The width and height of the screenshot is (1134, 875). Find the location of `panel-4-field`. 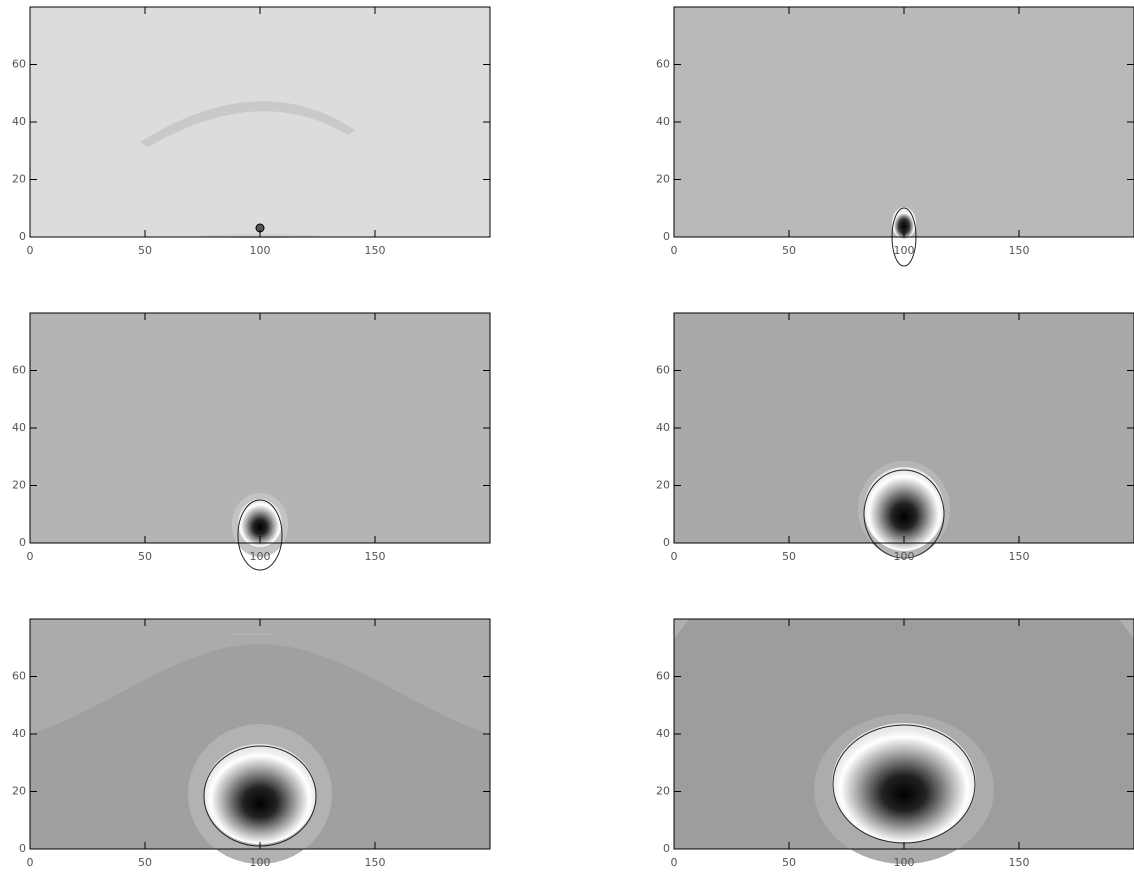

panel-4-field is located at coordinates (904, 510).